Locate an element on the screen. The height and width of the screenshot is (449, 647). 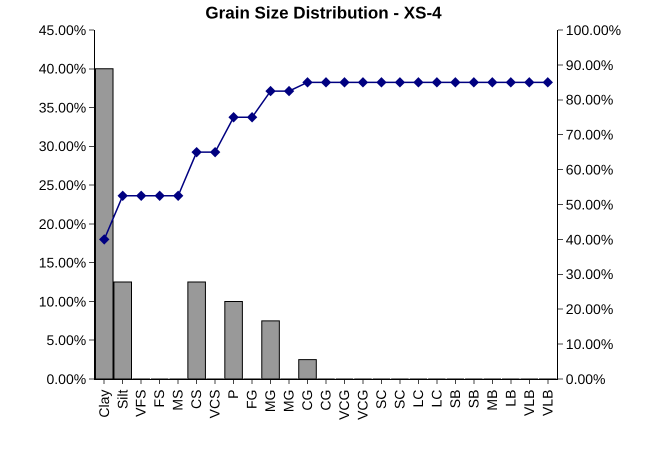
x-tick-label: VCS is located at coordinates (214, 404).